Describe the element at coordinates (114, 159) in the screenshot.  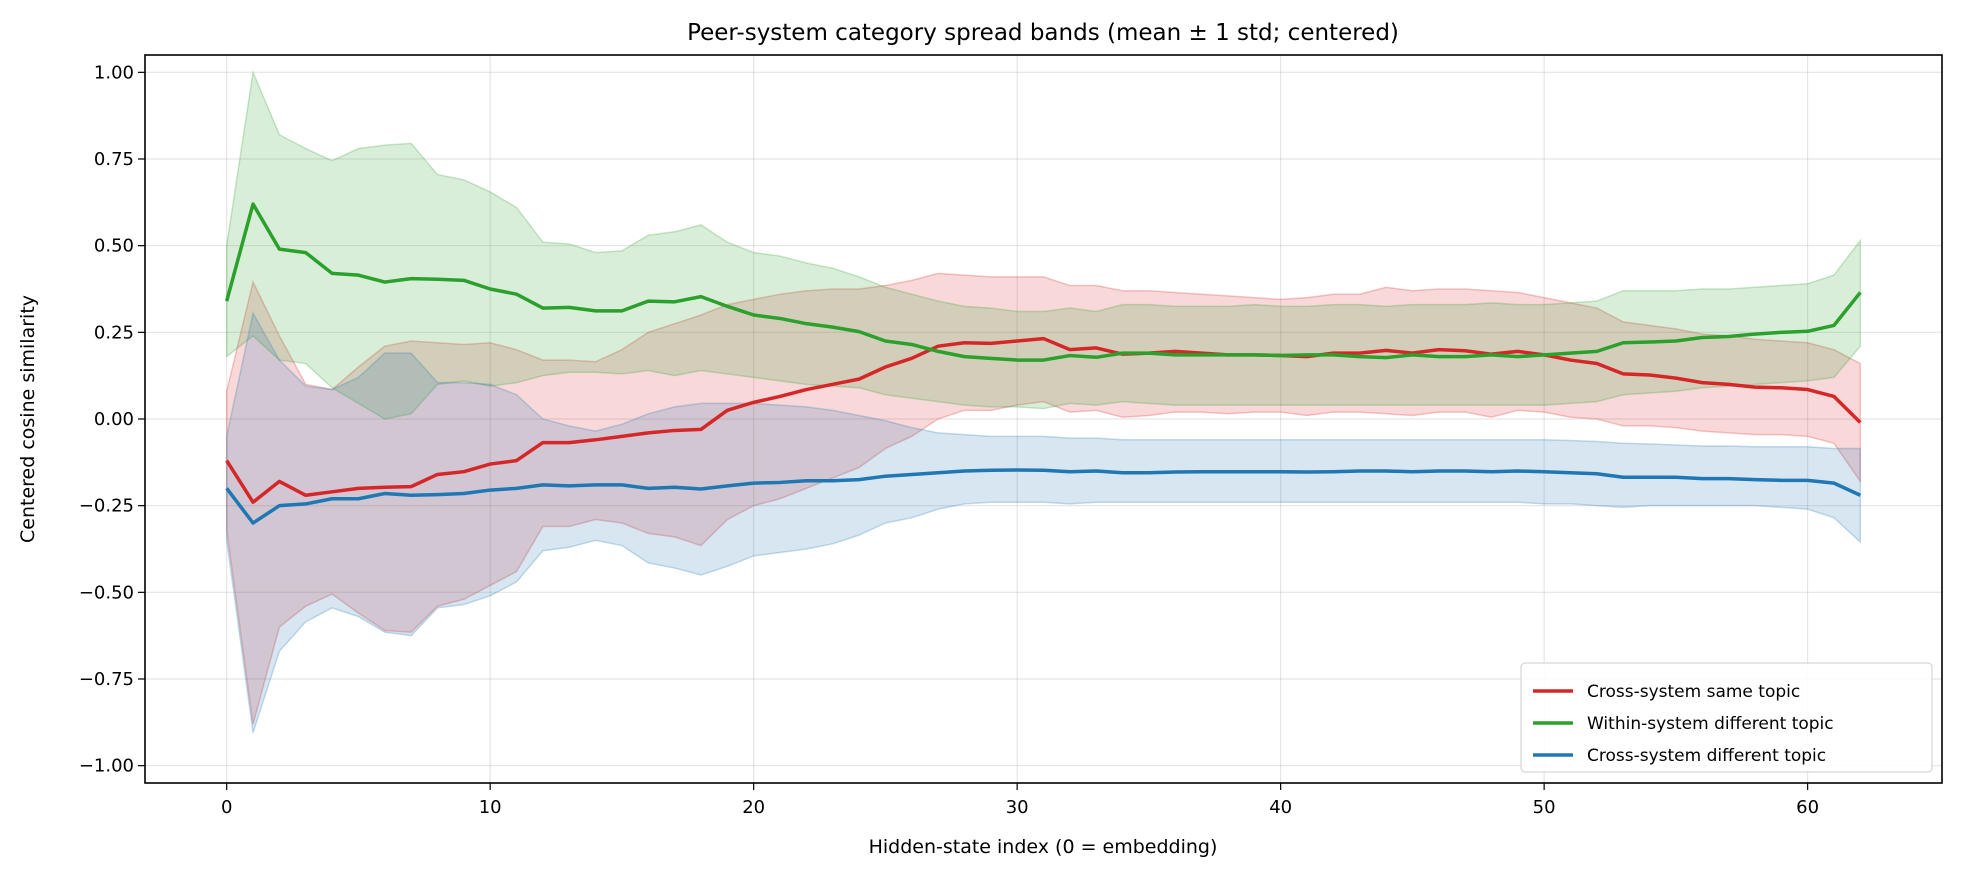
I see `y-tick-label: 0.75` at that location.